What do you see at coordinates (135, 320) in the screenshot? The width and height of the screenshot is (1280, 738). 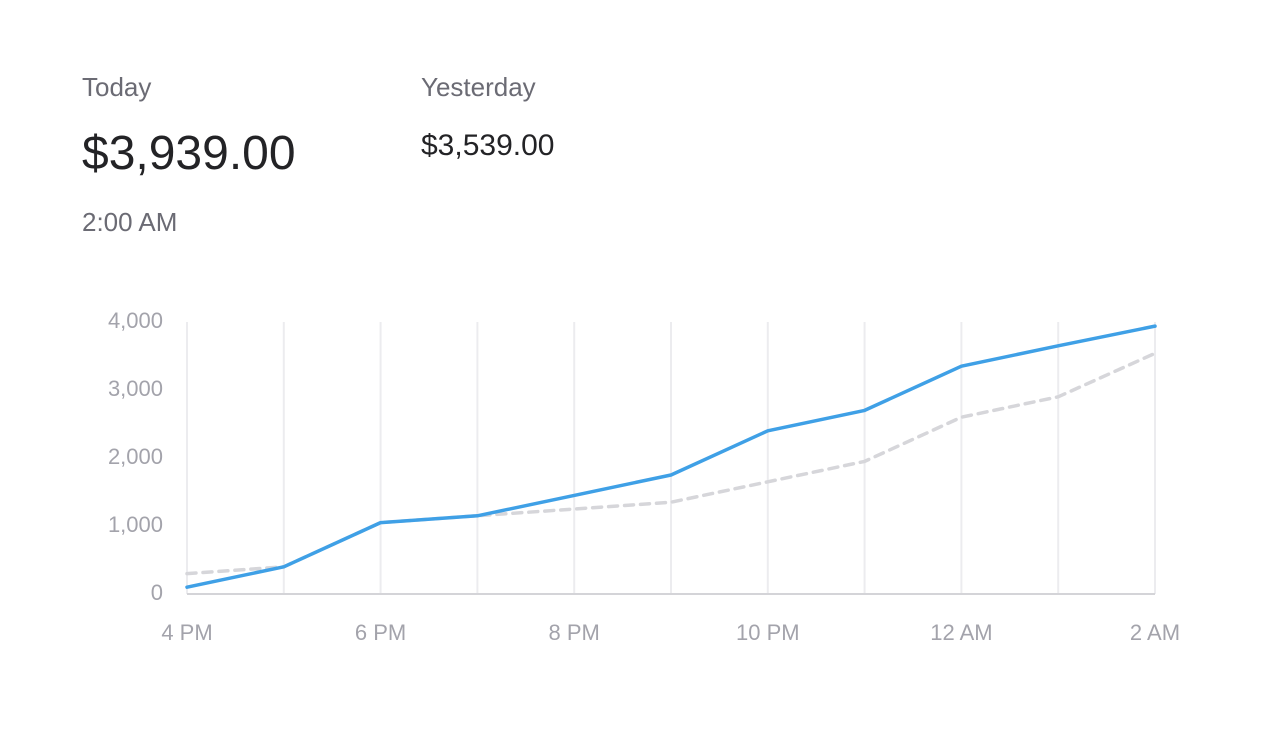 I see `y-tick-label: 4,000` at bounding box center [135, 320].